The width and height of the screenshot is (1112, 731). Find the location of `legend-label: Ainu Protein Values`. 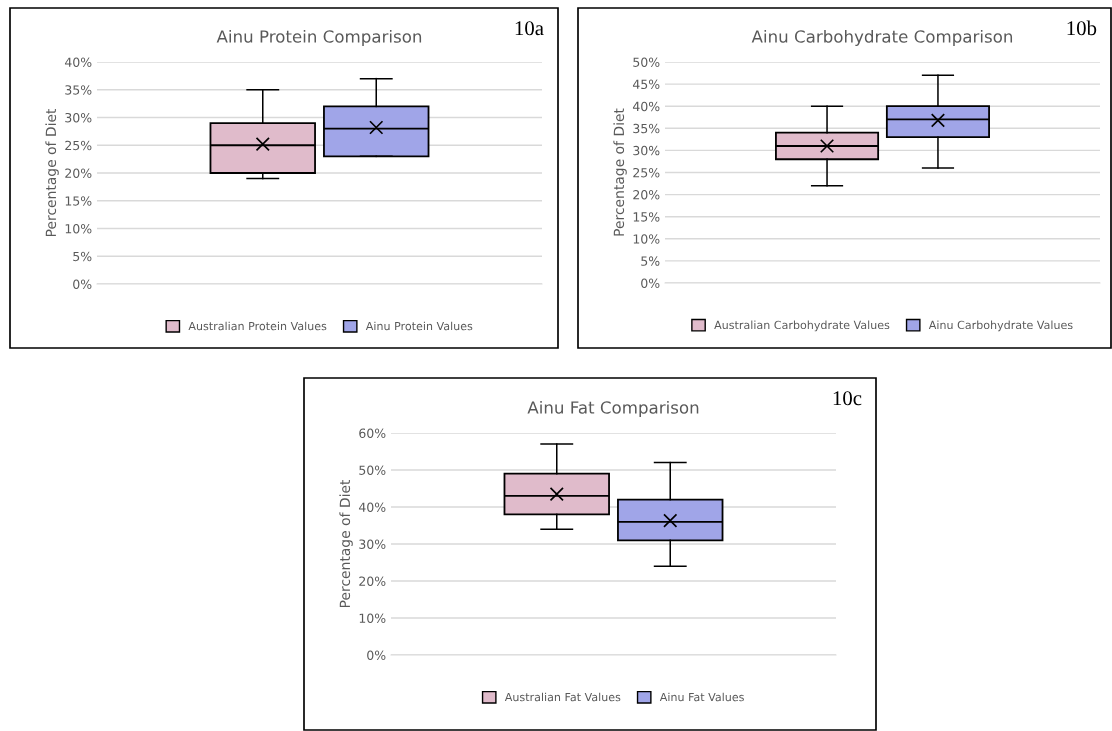

legend-label: Ainu Protein Values is located at coordinates (419, 326).